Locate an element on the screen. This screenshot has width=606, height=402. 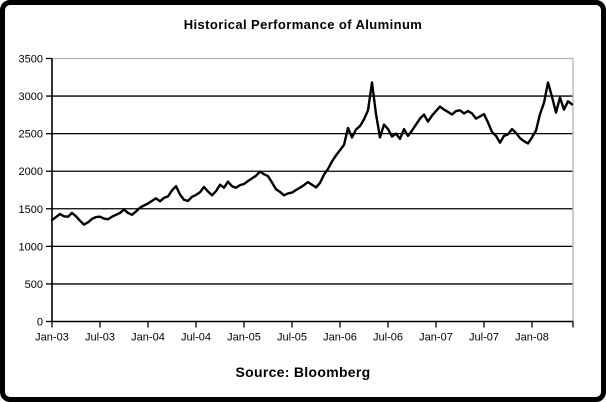
x-tick-label: Jul-06 is located at coordinates (388, 338).